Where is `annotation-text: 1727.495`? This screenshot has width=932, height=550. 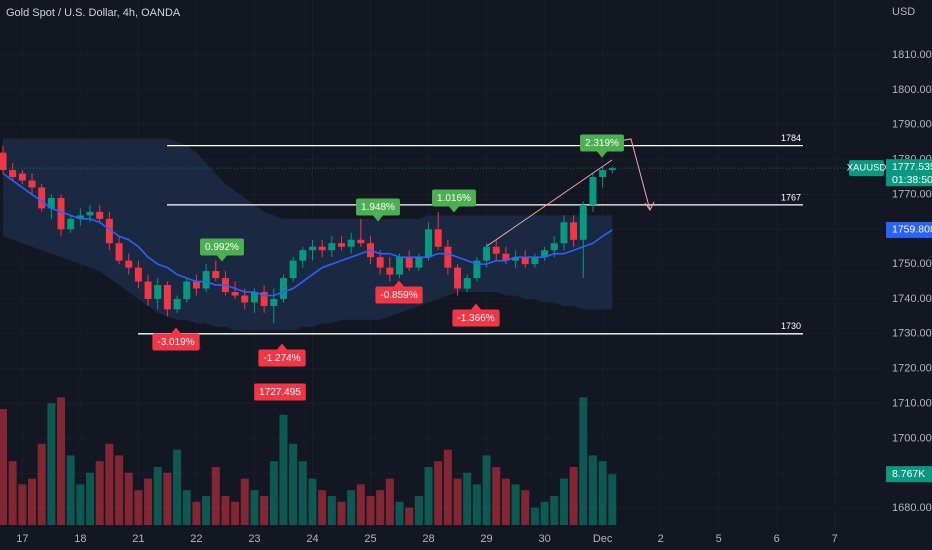
annotation-text: 1727.495 is located at coordinates (280, 392).